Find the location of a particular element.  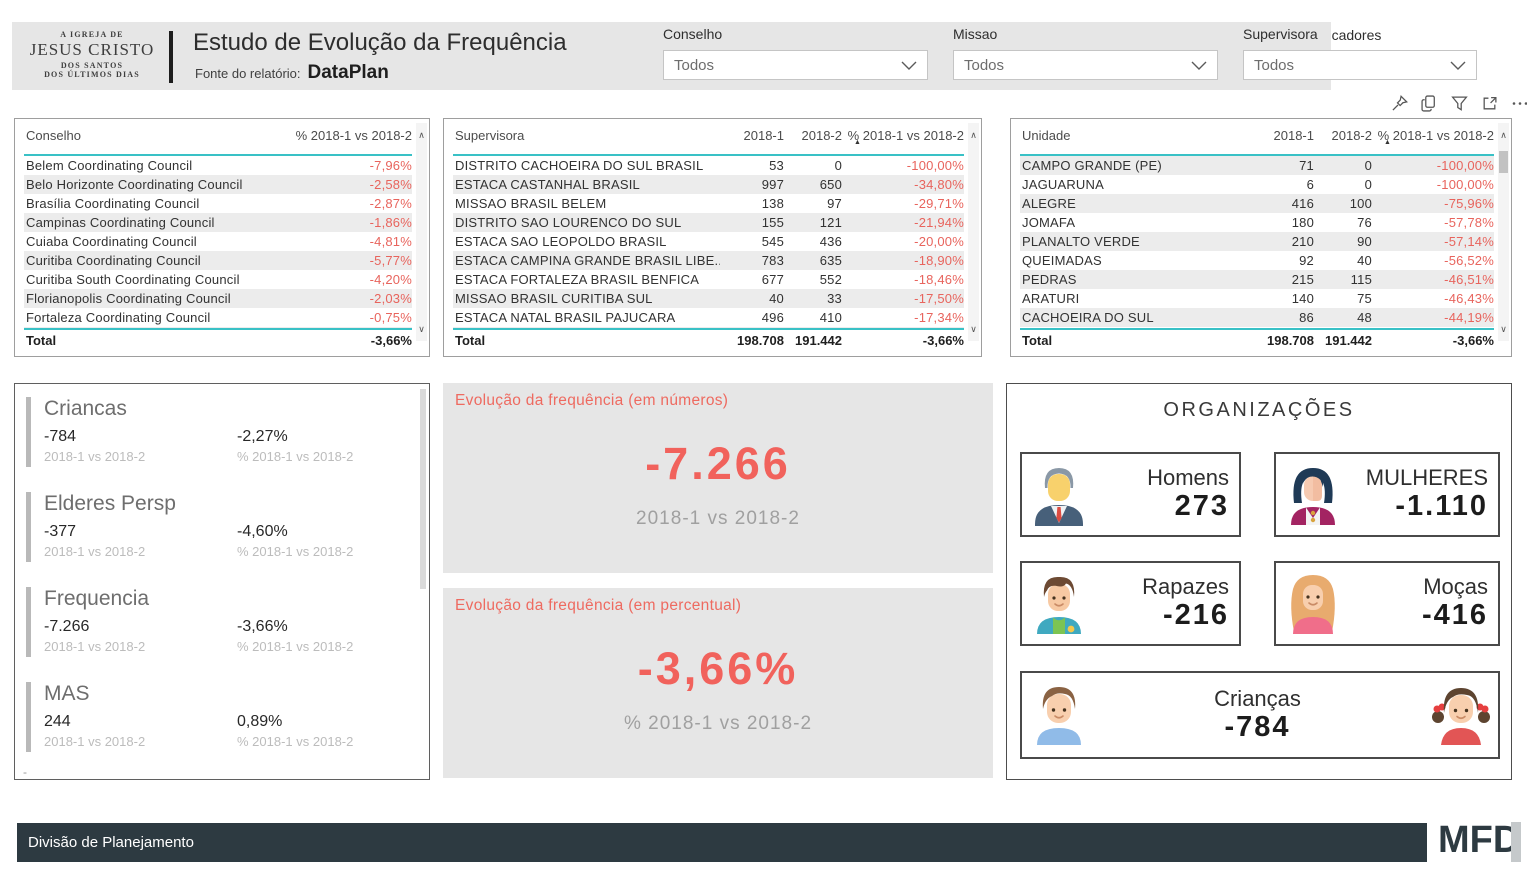

column-header-pct: % 2018-1 vs 2018-2 is located at coordinates (353, 135).